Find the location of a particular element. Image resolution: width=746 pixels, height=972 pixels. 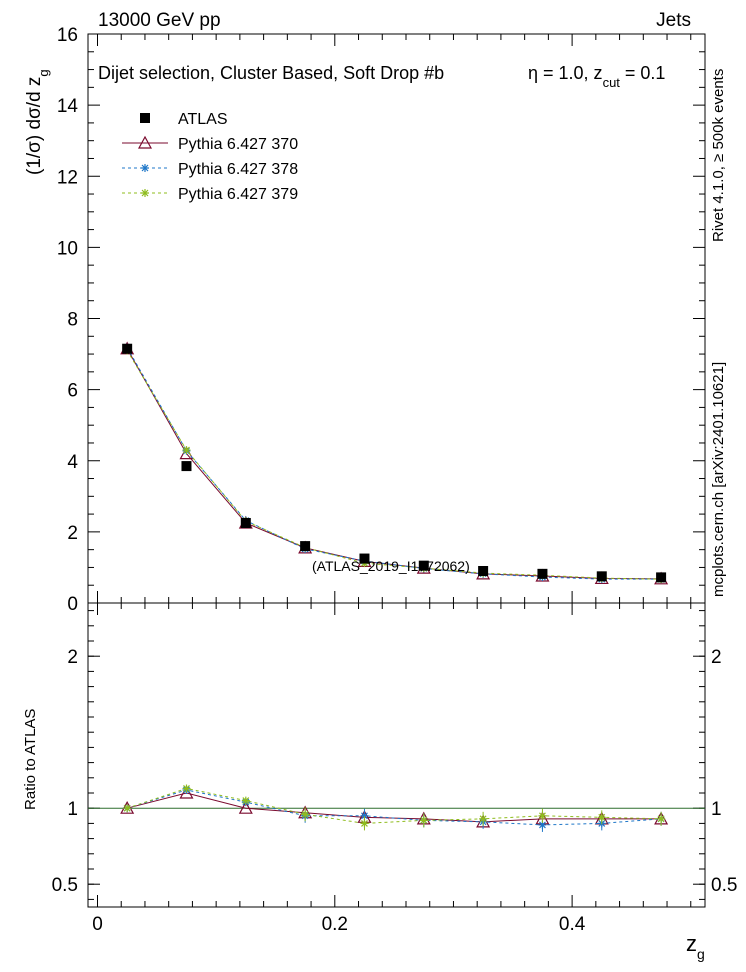

main-y-tick-label: 8 is located at coordinates (72, 320).